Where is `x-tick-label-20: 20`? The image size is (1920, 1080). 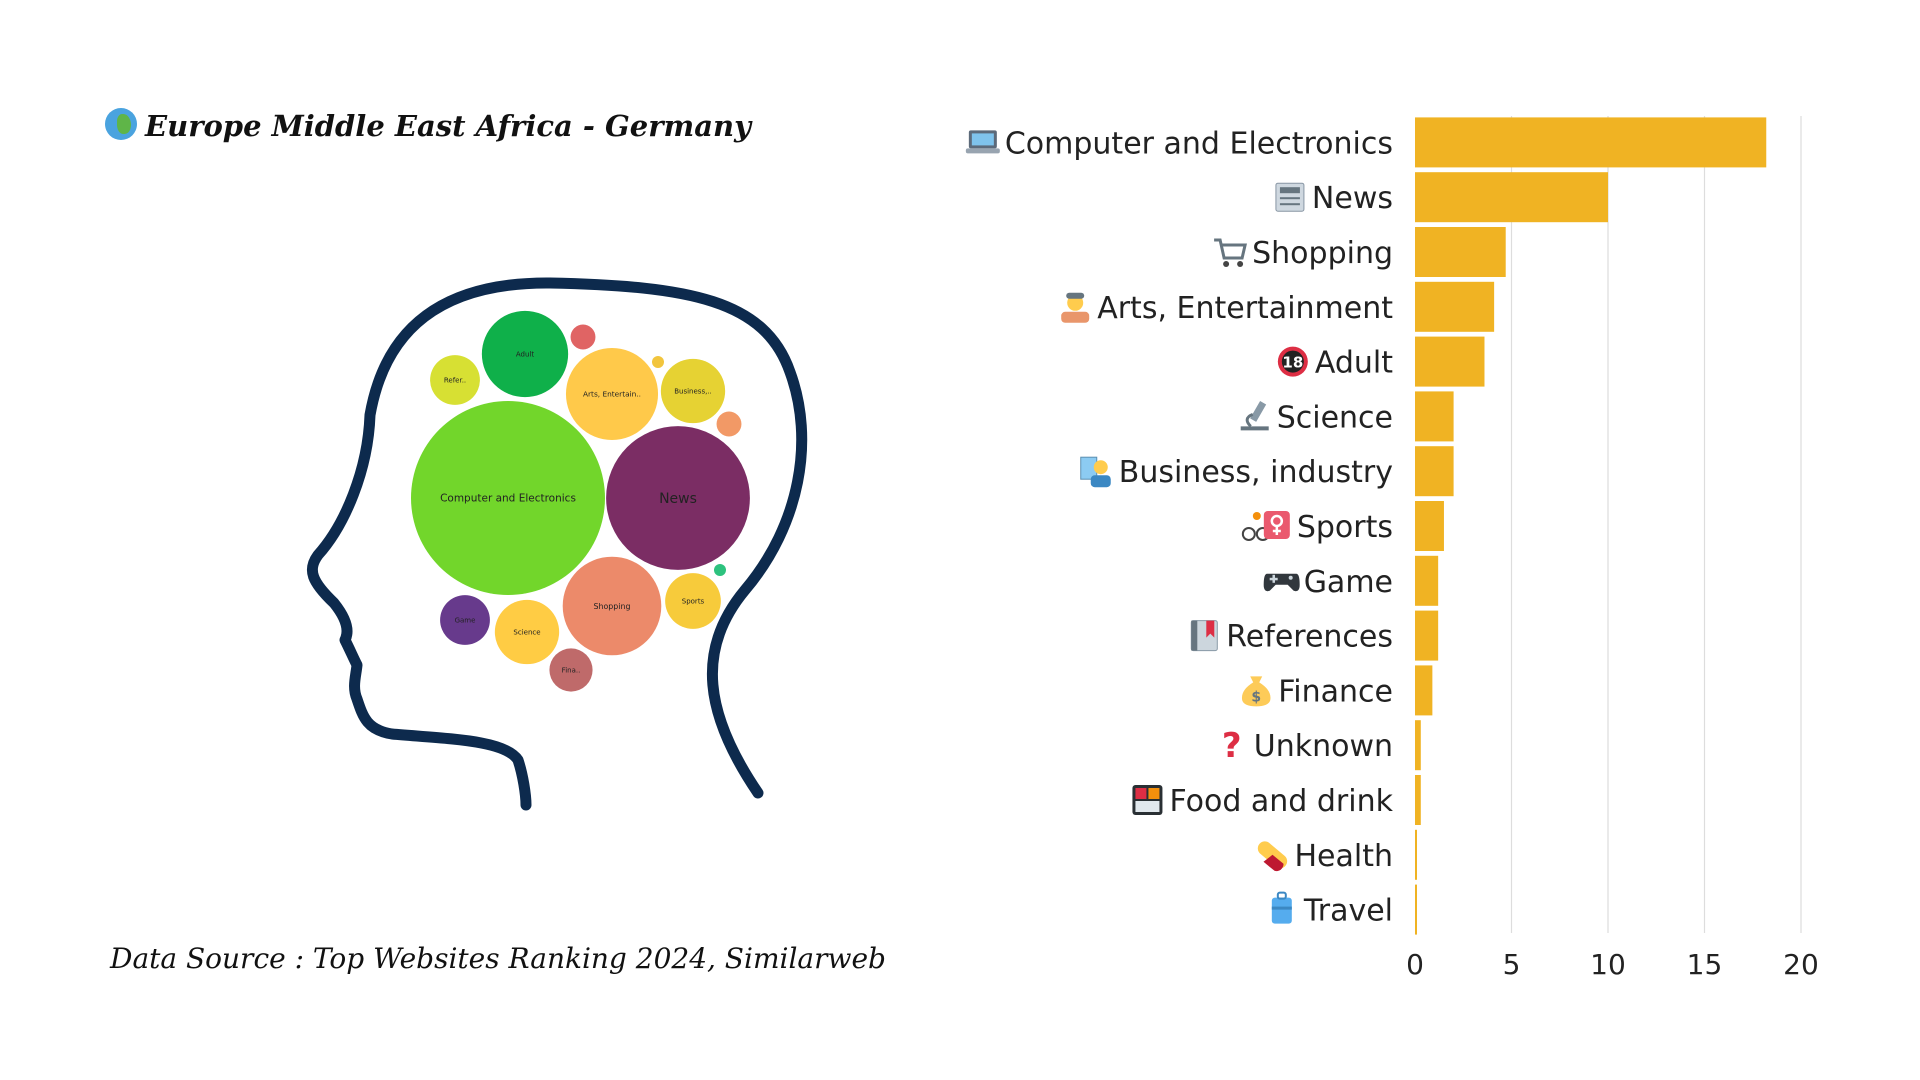 x-tick-label-20: 20 is located at coordinates (1801, 964).